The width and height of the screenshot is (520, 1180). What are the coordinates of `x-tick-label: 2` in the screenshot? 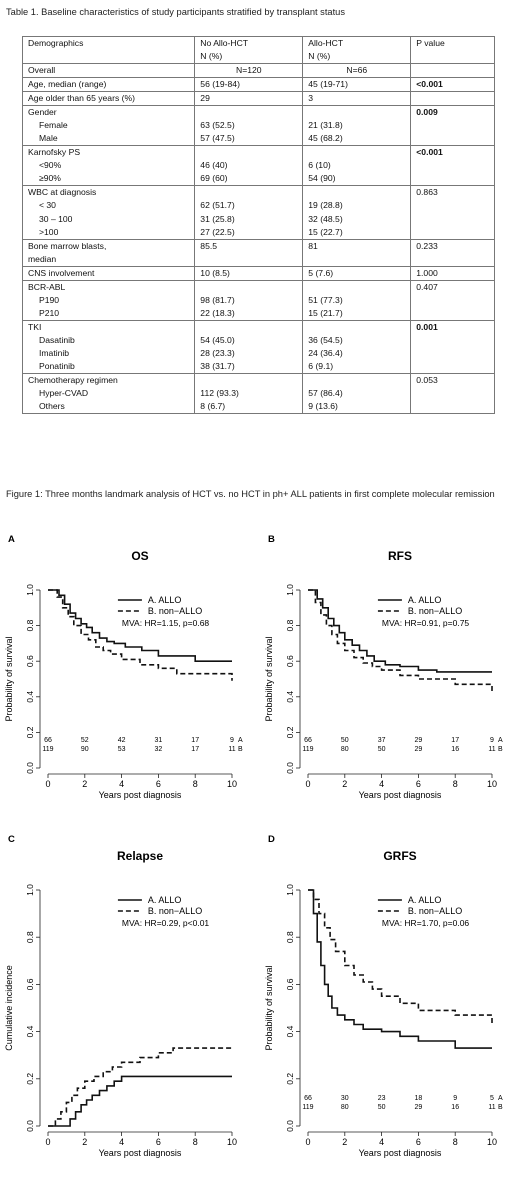 It's located at (344, 1142).